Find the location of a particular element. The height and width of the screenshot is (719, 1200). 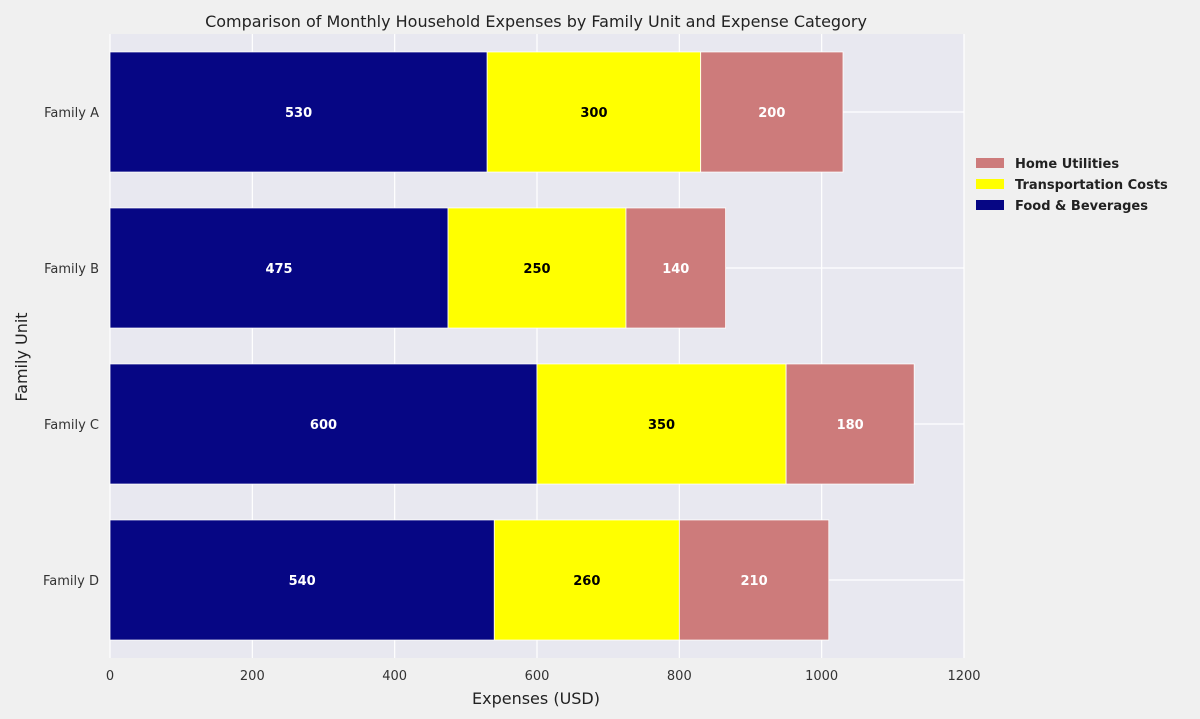

x-tick-label: 800 is located at coordinates (679, 676).